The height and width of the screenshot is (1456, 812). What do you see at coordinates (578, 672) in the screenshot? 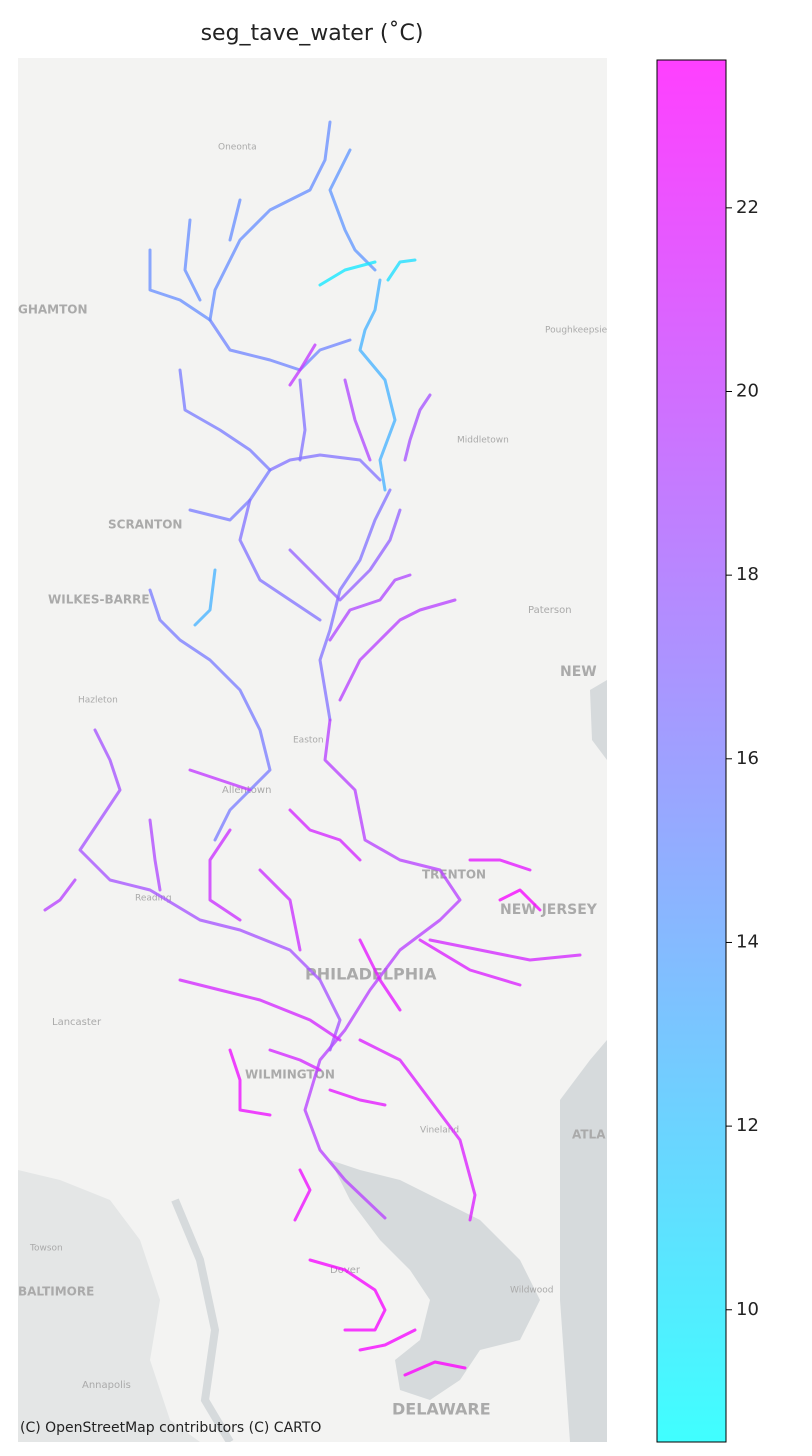
I see `map-label: NEW` at bounding box center [578, 672].